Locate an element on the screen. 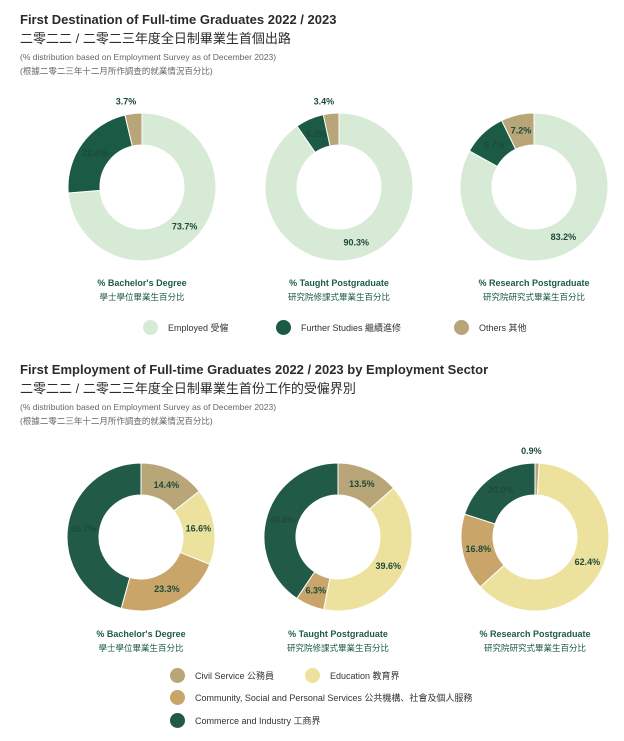 This screenshot has height=741, width=624. slice-label-community-social-and-personal-services: 6.3% is located at coordinates (316, 591).